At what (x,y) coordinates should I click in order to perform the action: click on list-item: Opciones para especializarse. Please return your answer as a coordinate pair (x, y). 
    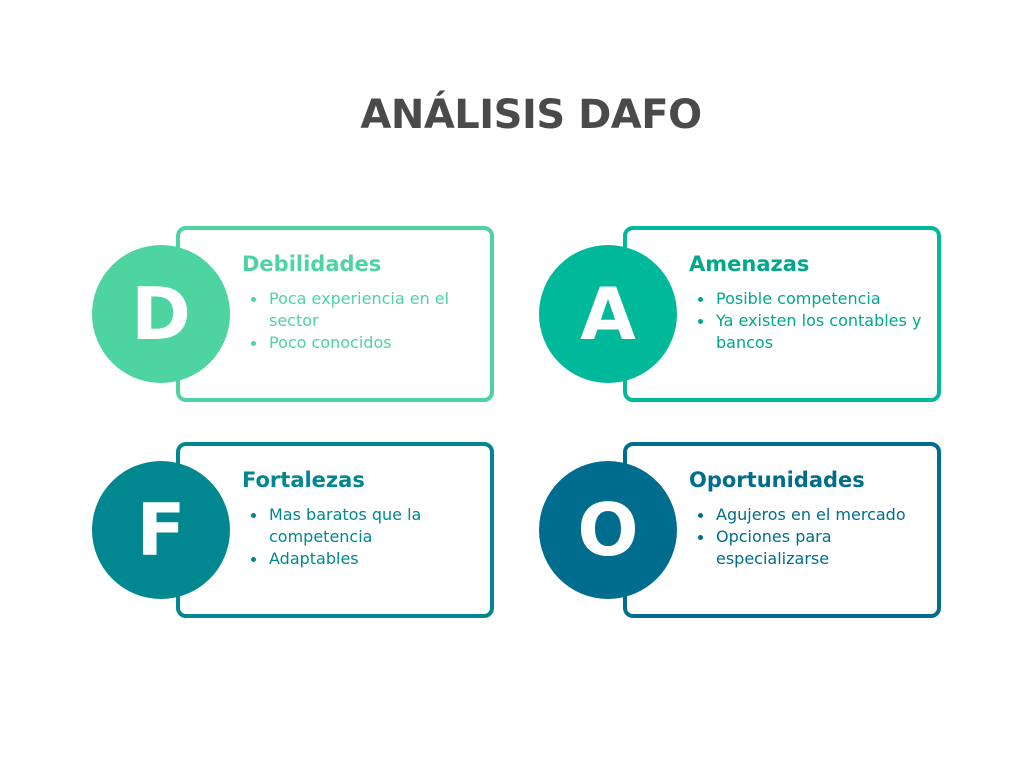
    Looking at the image, I should click on (808, 548).